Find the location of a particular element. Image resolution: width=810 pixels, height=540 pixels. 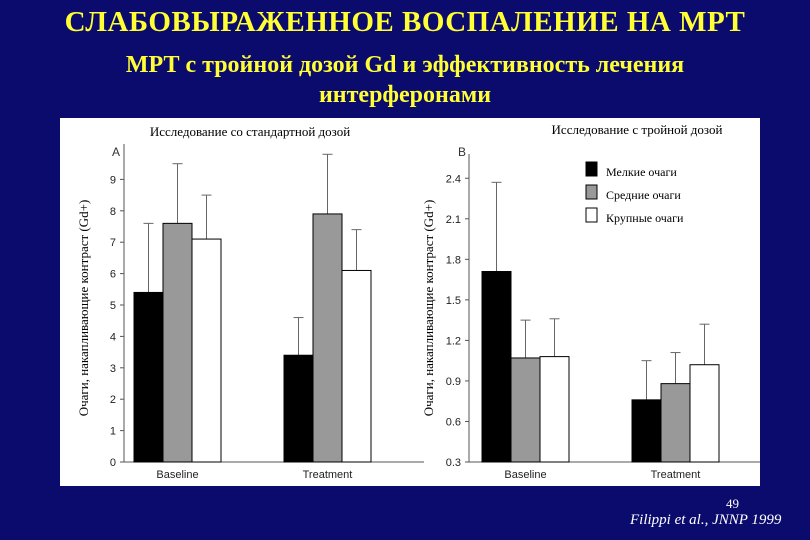

y-tick-label: 9 is located at coordinates (113, 180).